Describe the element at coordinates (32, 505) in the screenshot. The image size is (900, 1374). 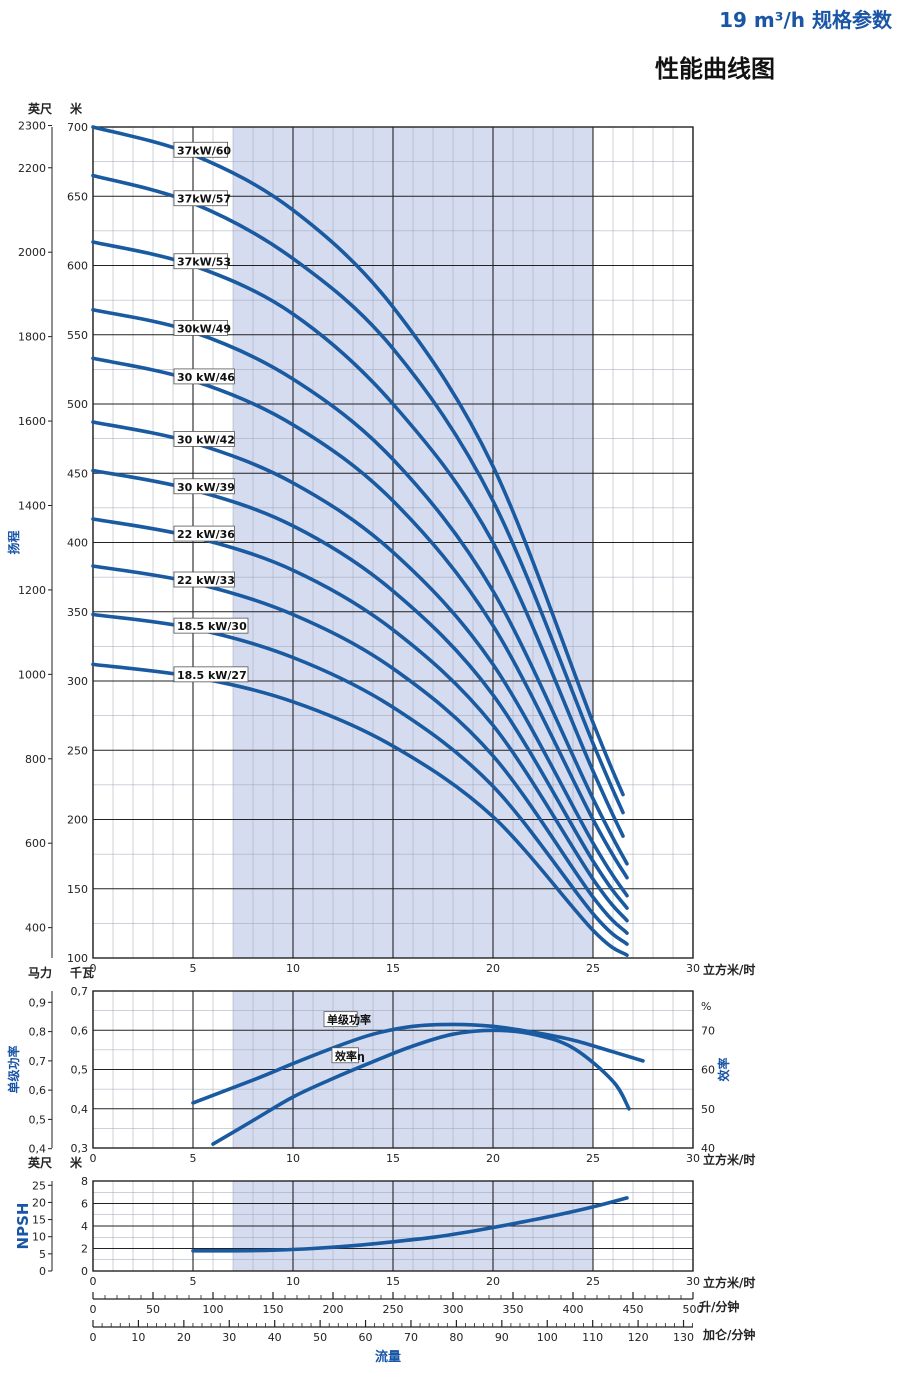
I see `ft-tick-label: 1400` at that location.